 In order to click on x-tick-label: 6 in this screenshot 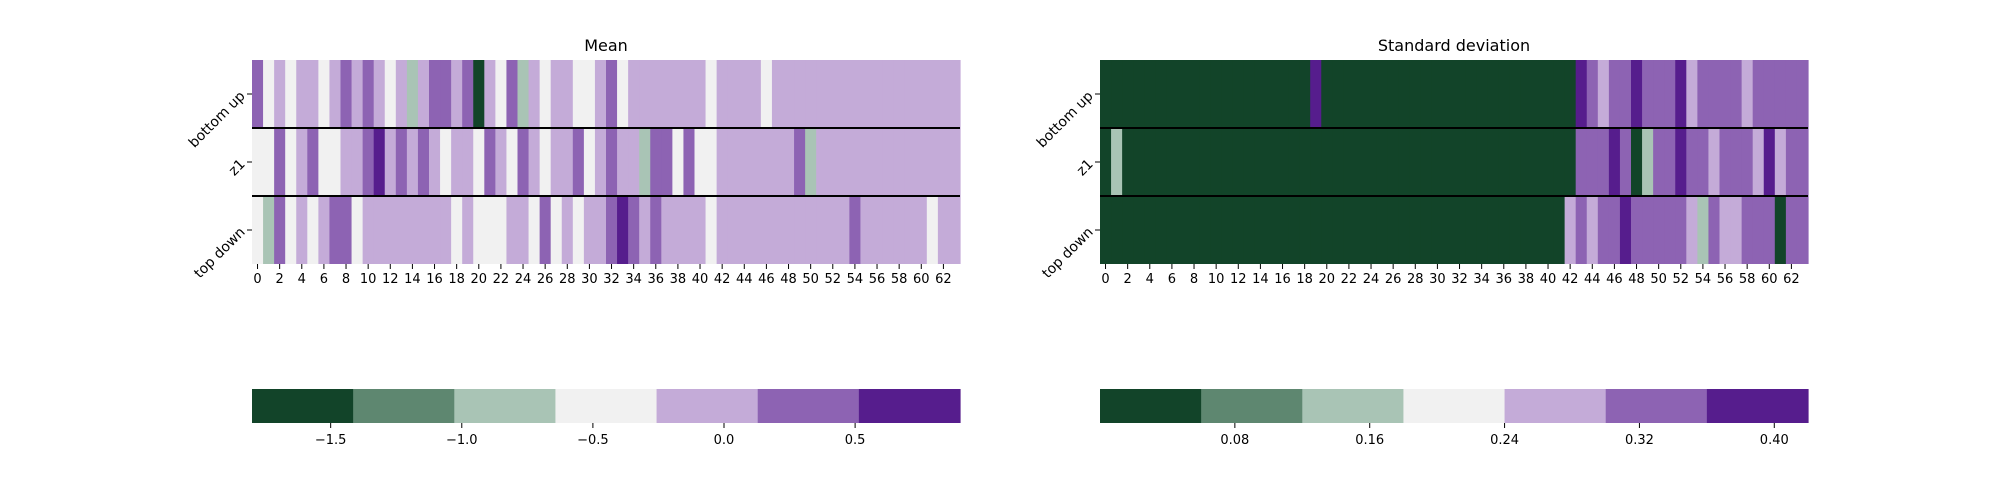, I will do `click(324, 279)`.